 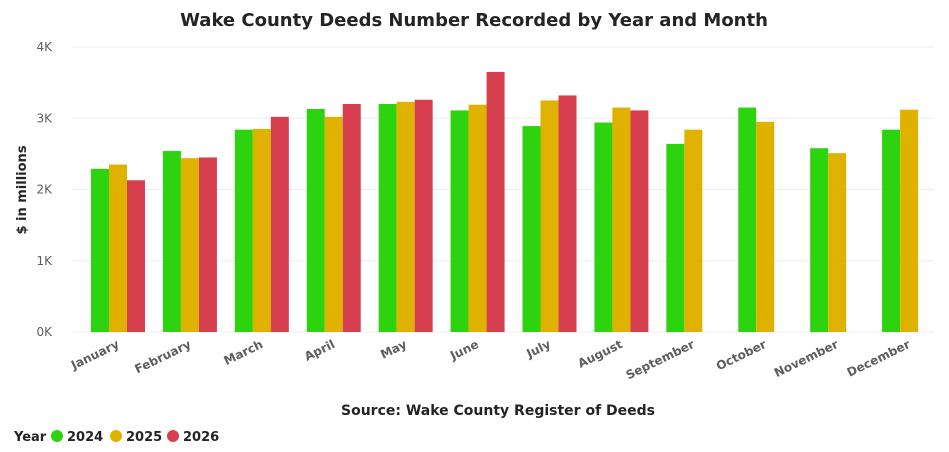 What do you see at coordinates (837, 242) in the screenshot?
I see `bar-2025-november` at bounding box center [837, 242].